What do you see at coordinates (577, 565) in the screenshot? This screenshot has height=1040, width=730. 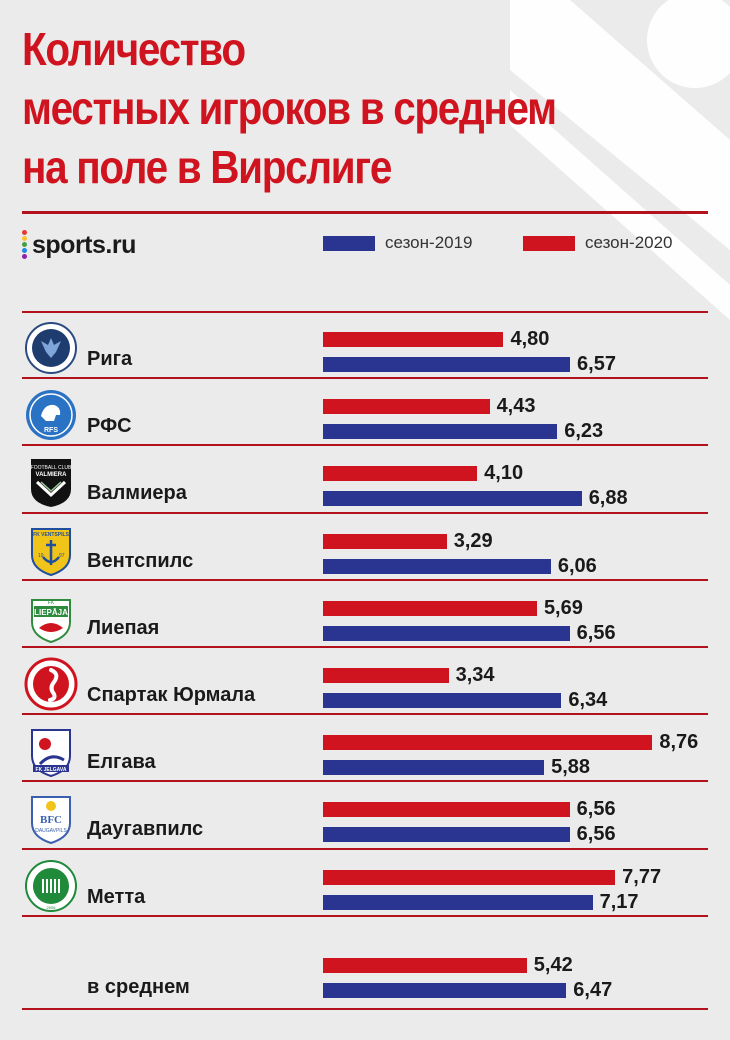 I see `value-2019-3: 6,06` at bounding box center [577, 565].